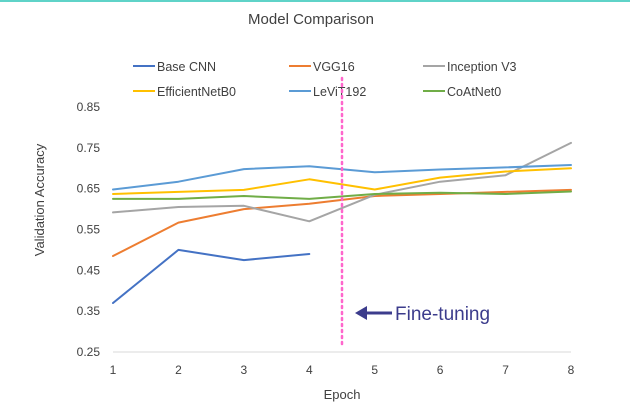  What do you see at coordinates (211, 276) in the screenshot?
I see `series-line-base-cnn` at bounding box center [211, 276].